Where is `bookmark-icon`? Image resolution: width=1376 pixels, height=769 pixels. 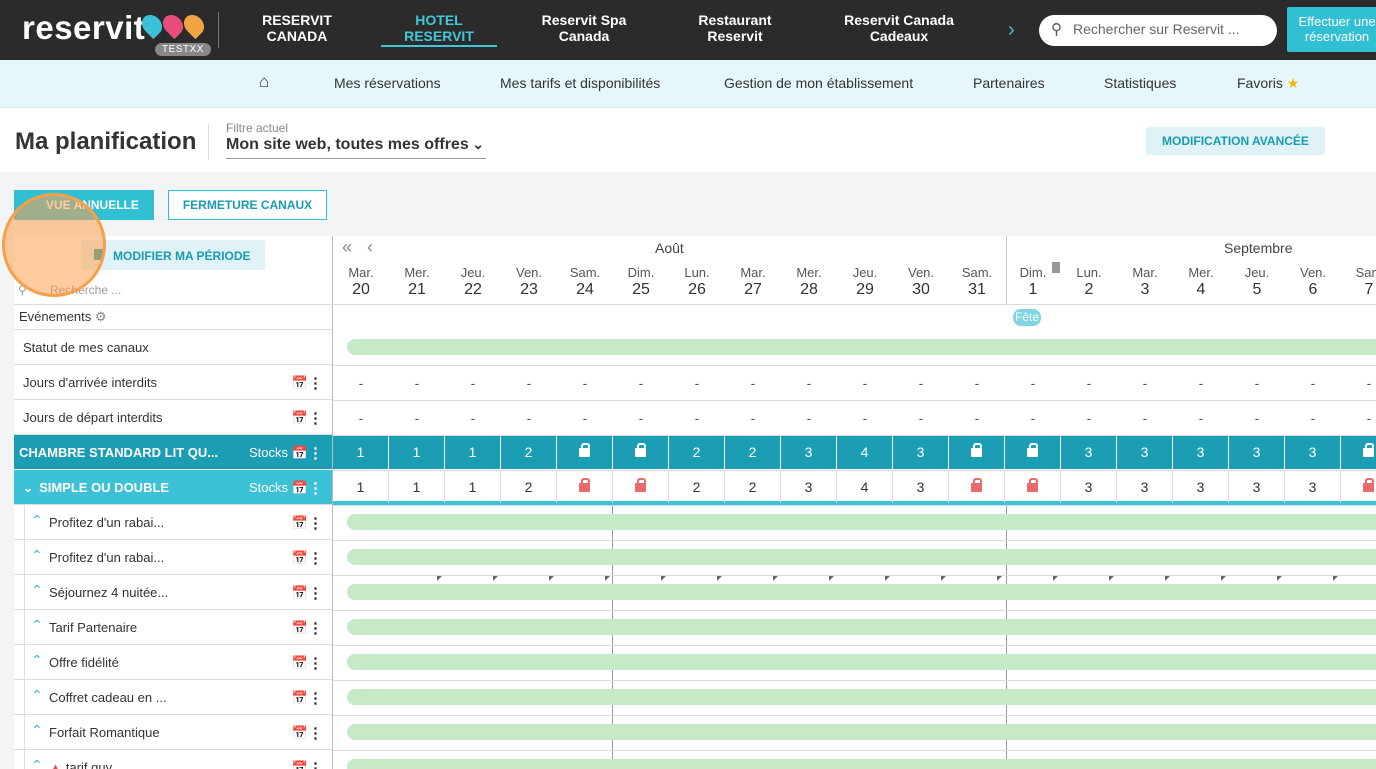 bookmark-icon is located at coordinates (1056, 267).